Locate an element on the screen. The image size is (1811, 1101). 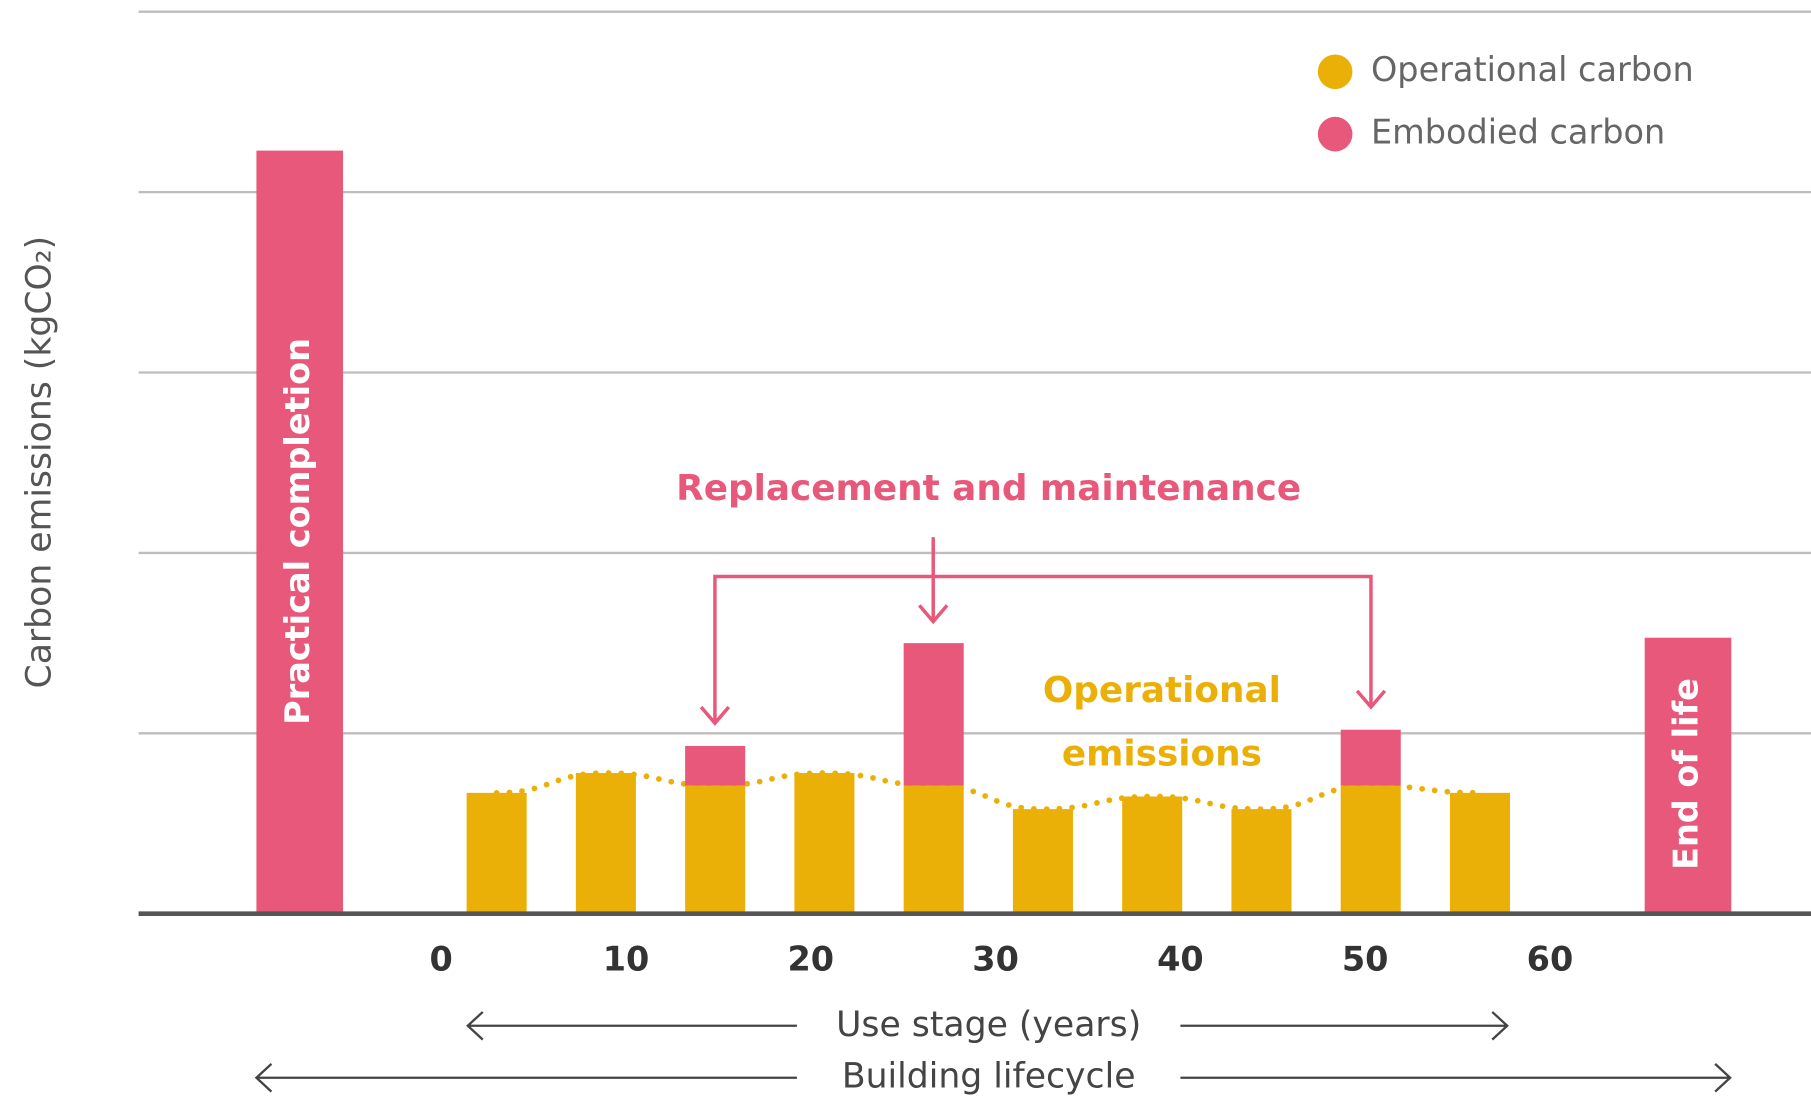
range-arrows is located at coordinates (993, 1052).